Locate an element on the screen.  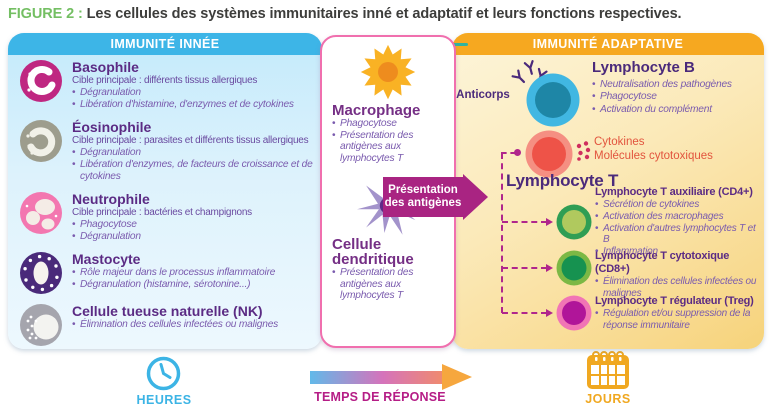
response-time-arrow-bar is located at coordinates (376, 377).